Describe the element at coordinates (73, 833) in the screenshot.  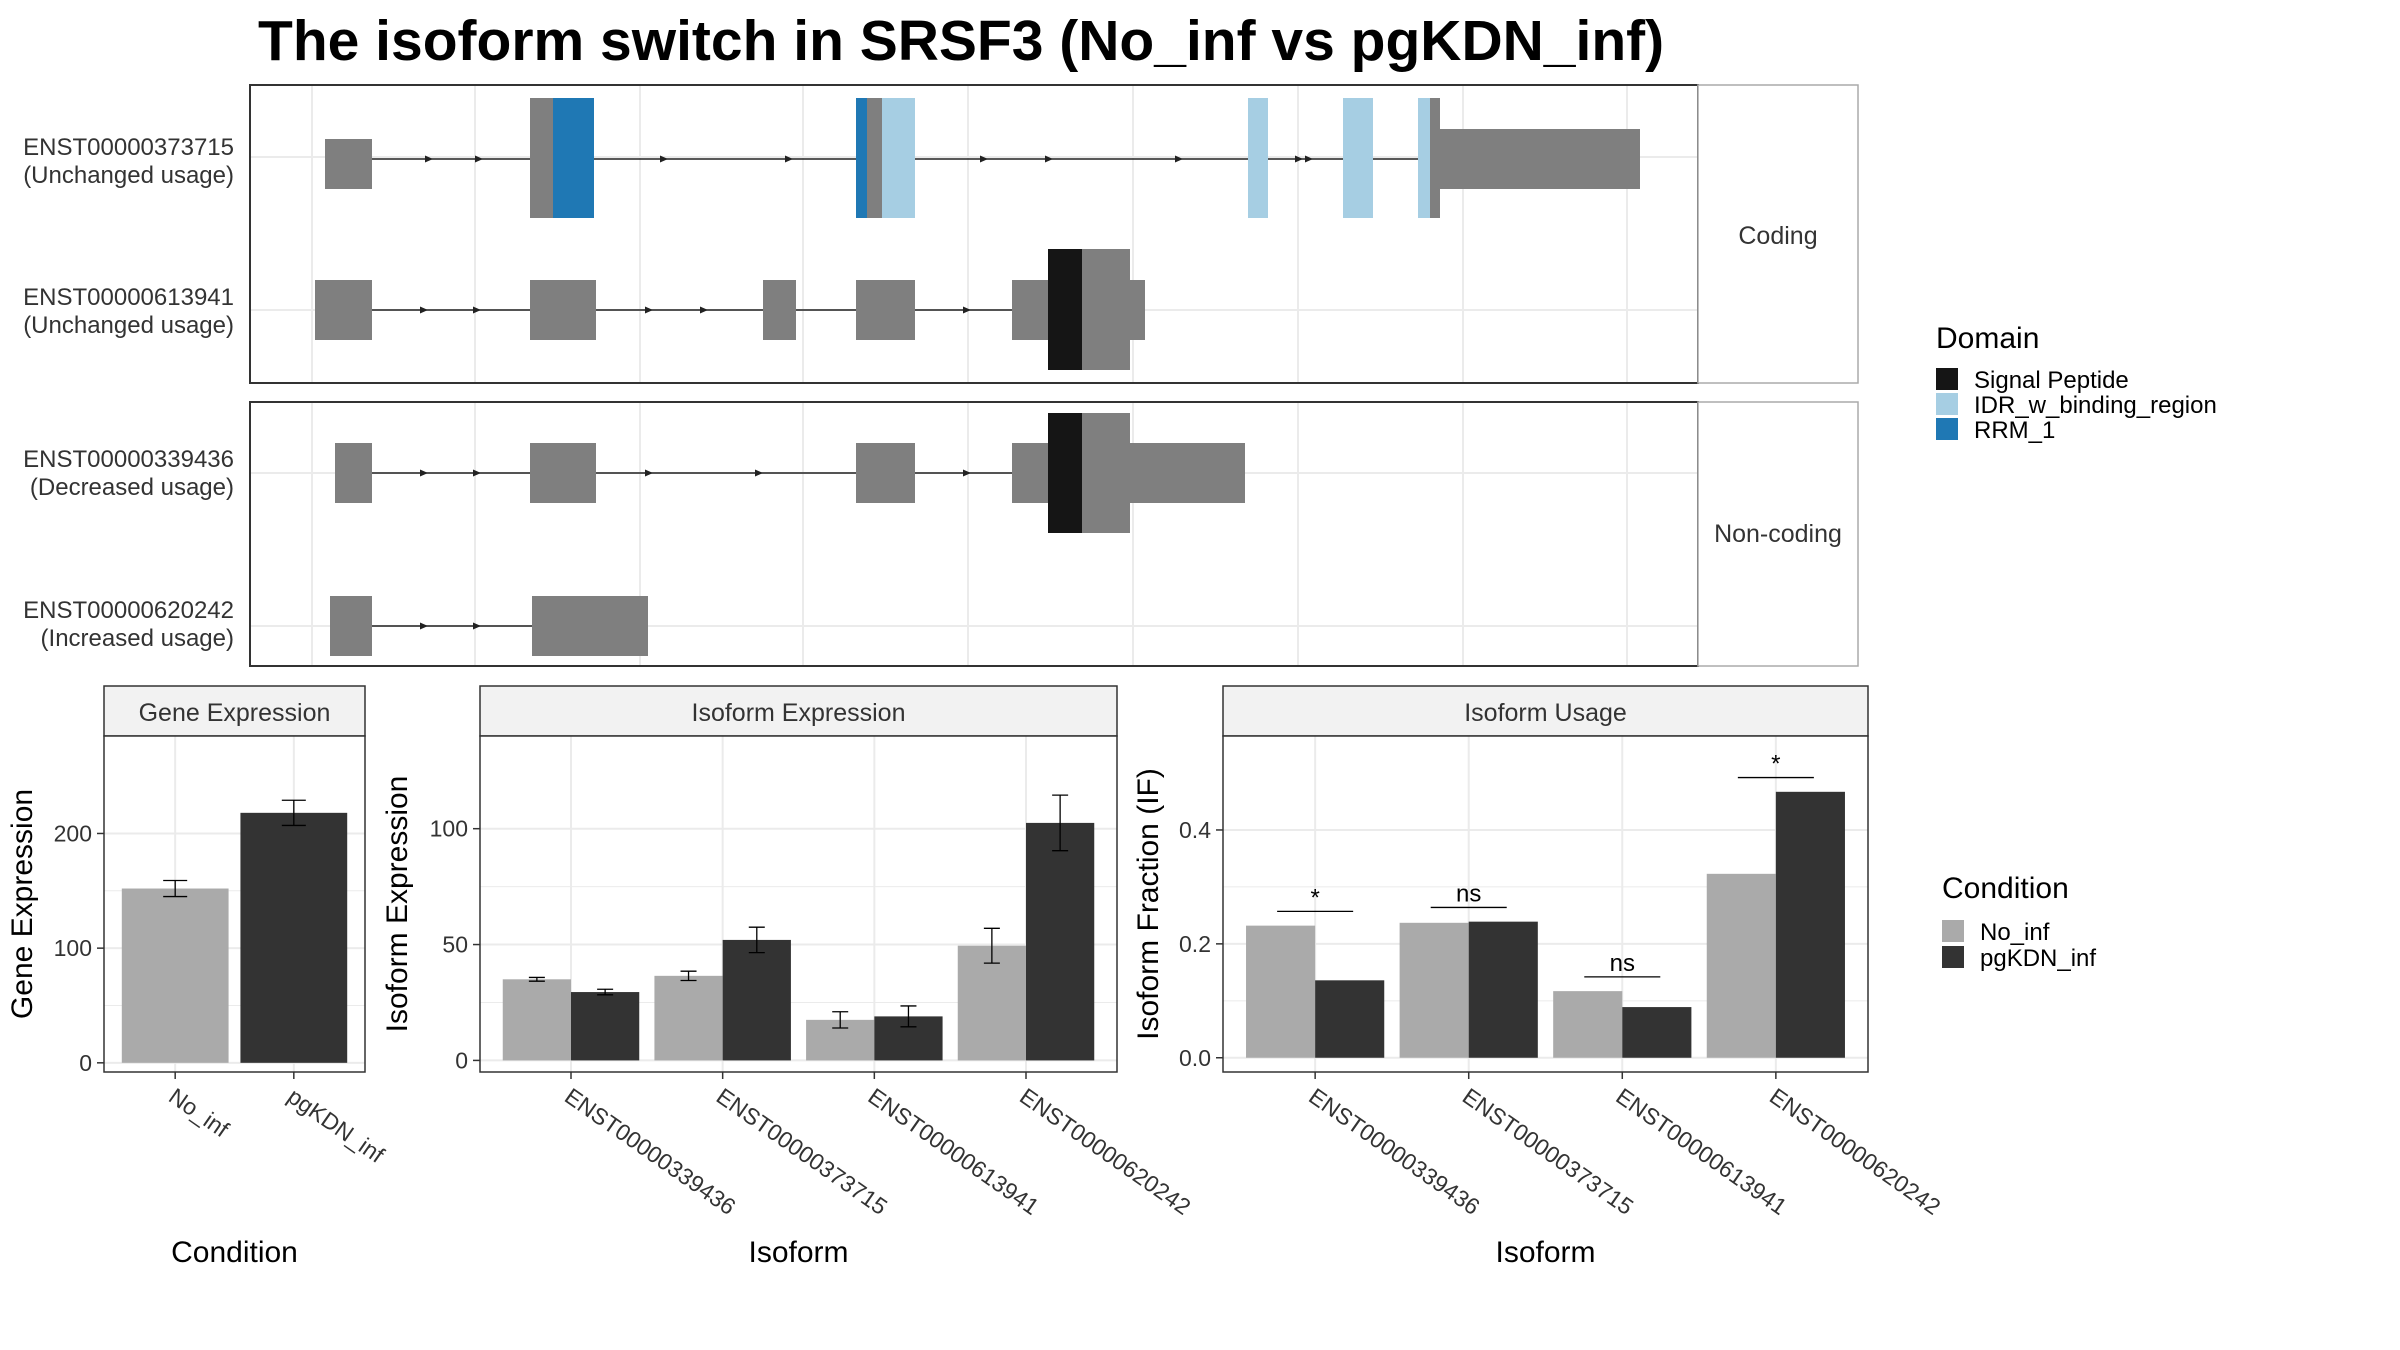
I see `y-tick-label: 200` at that location.